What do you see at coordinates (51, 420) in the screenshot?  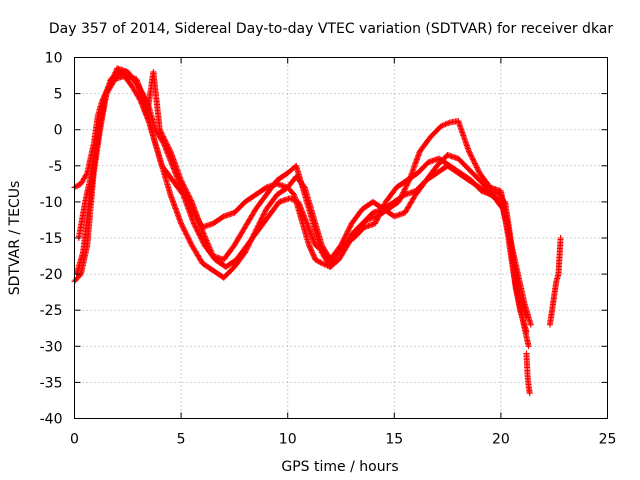 I see `y-tick-label: -40` at bounding box center [51, 420].